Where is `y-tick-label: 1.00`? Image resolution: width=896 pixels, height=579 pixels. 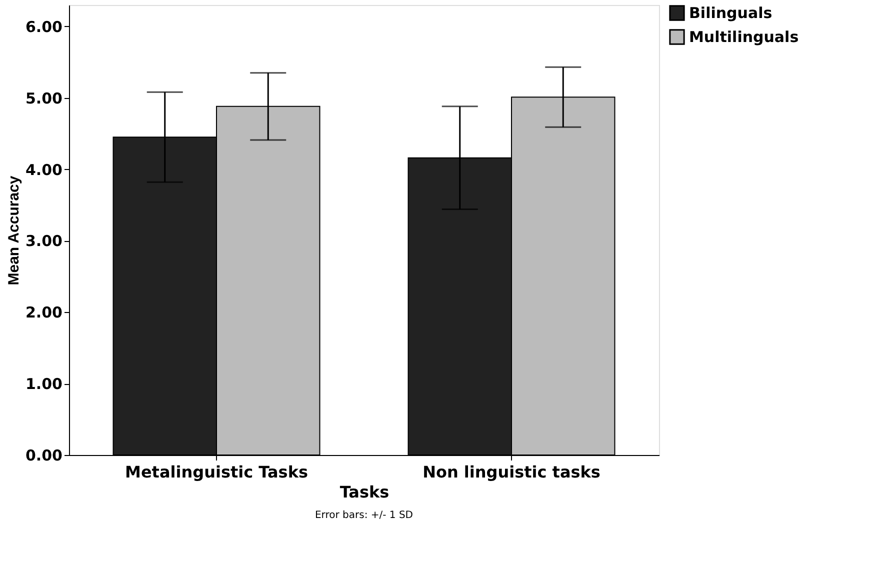 y-tick-label: 1.00 is located at coordinates (43, 384).